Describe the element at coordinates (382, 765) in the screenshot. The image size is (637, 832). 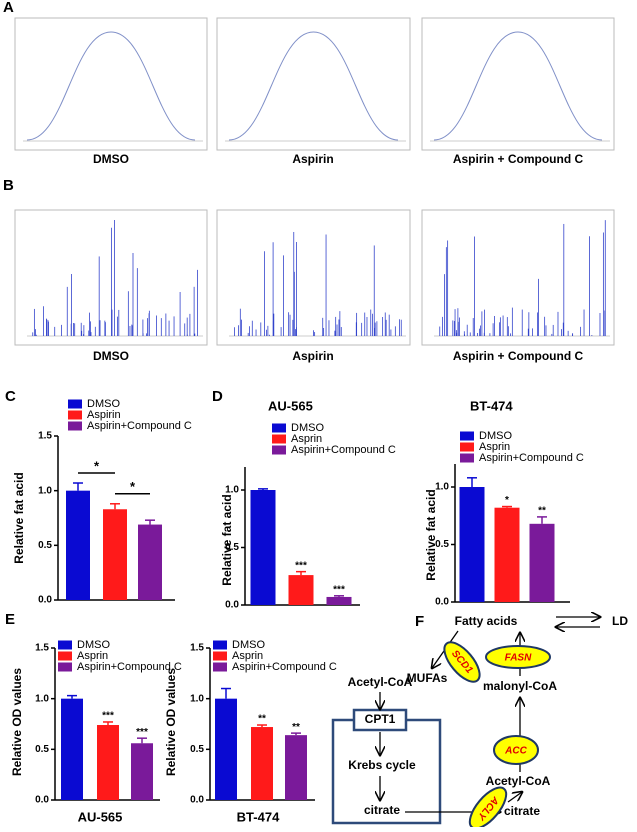
I see `node: Krebs cycle` at that location.